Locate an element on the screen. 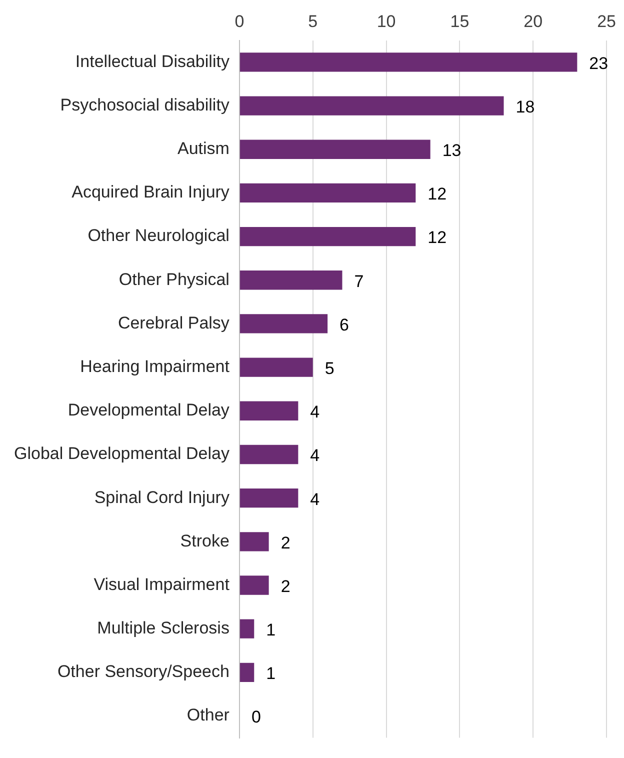 This screenshot has height=758, width=624. y-tick-label: Autism is located at coordinates (203, 148).